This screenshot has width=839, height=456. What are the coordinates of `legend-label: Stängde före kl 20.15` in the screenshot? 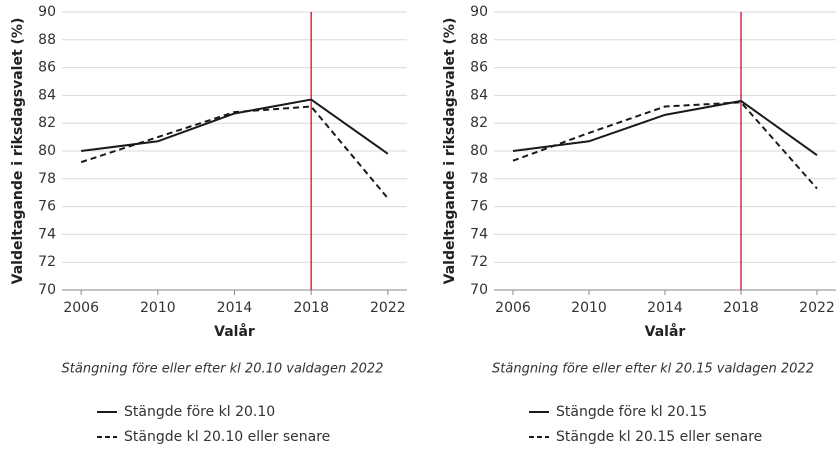 It's located at (631, 412).